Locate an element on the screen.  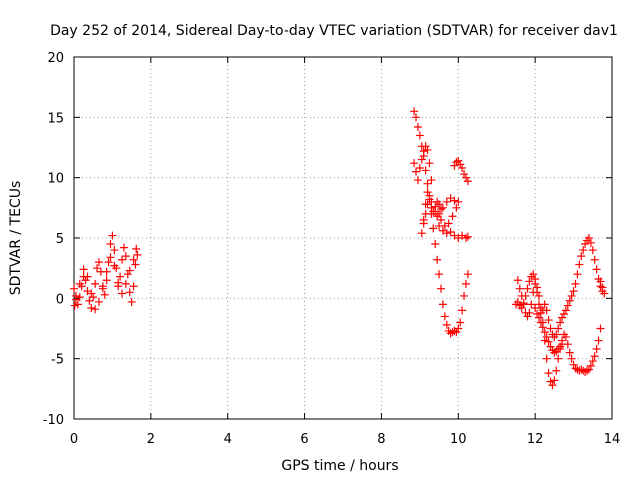
y-tick-label: 15 is located at coordinates (55, 118).